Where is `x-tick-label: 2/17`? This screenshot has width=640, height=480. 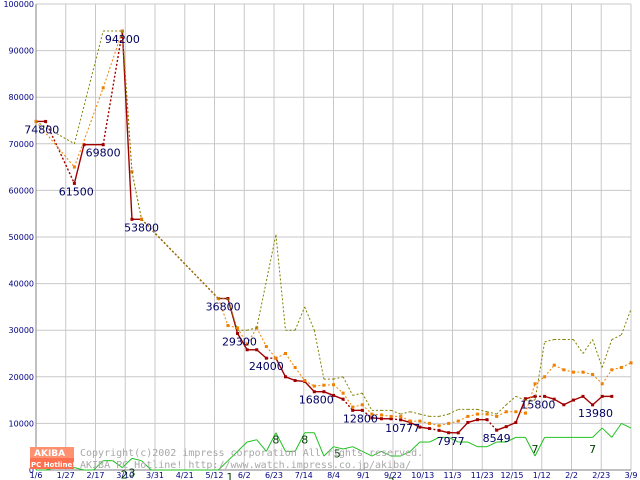
x-tick-label: 2/17 is located at coordinates (96, 475).